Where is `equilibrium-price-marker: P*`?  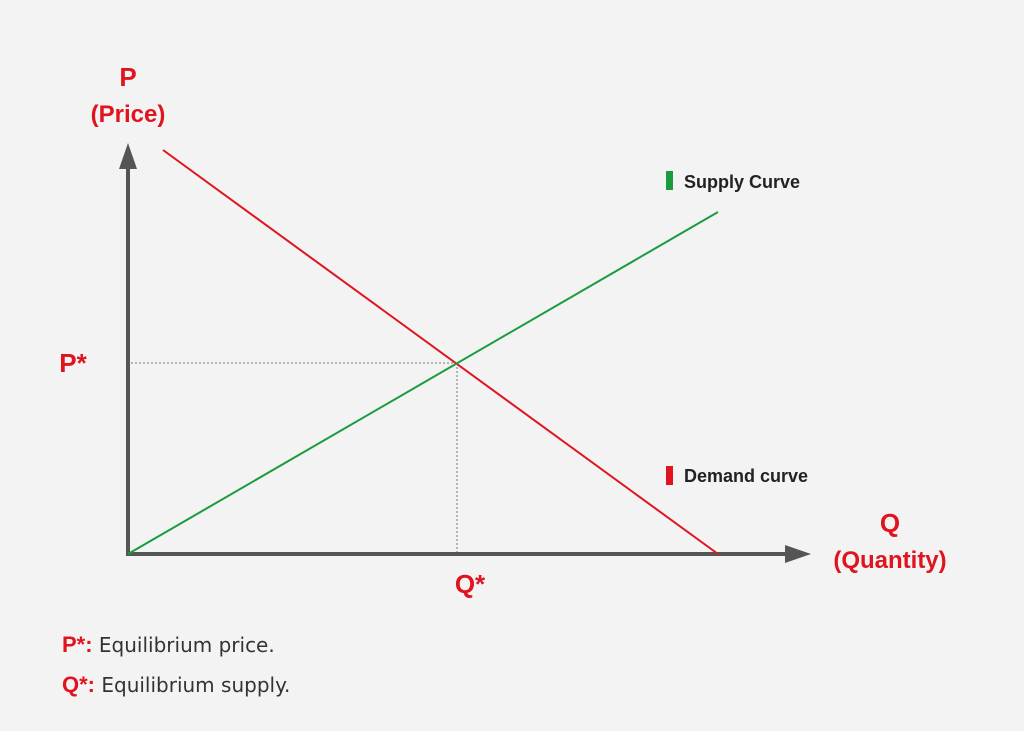
equilibrium-price-marker: P* is located at coordinates (73, 363).